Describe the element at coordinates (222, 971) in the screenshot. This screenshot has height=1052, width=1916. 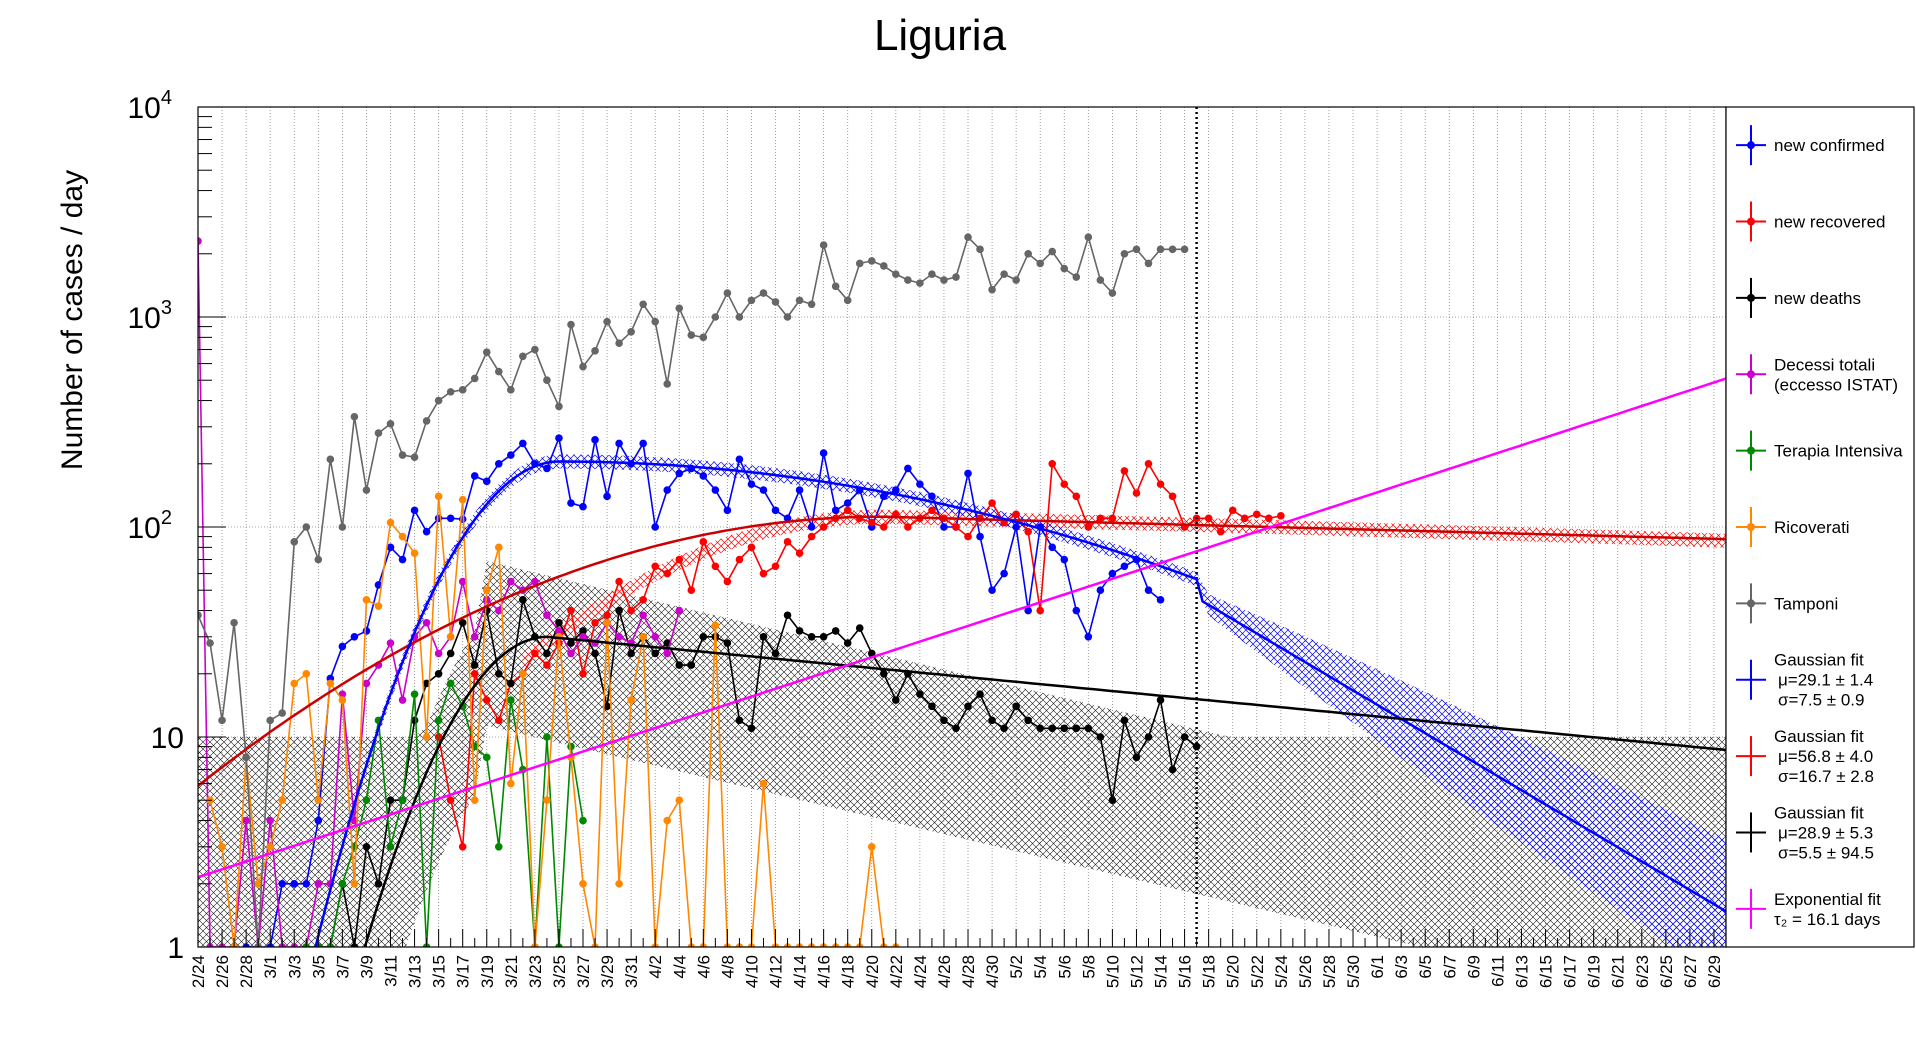
I see `x-tick-label: 2/26` at that location.